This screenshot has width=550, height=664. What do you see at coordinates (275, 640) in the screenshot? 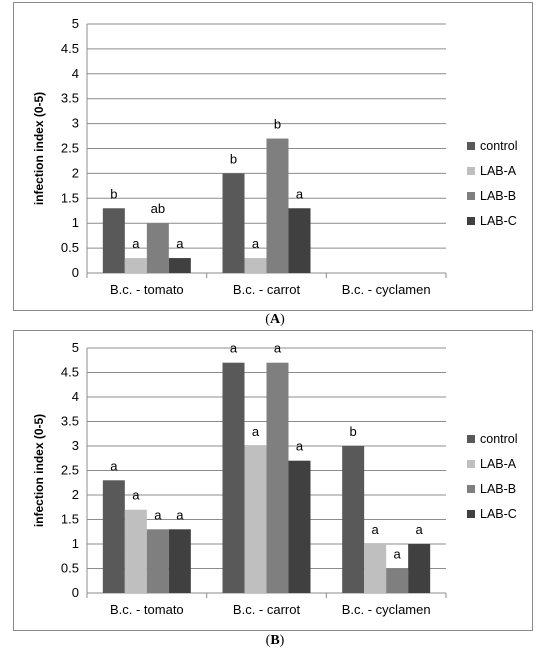
I see `panel-label-b: (B)` at bounding box center [275, 640].